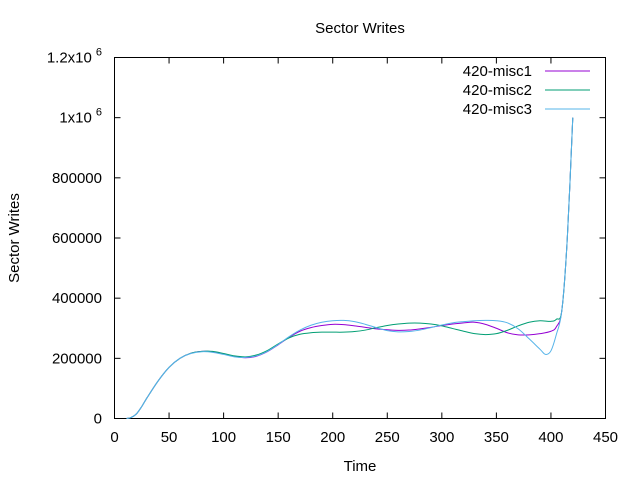 This screenshot has height=480, width=640. I want to click on x-tick-label: 350, so click(496, 437).